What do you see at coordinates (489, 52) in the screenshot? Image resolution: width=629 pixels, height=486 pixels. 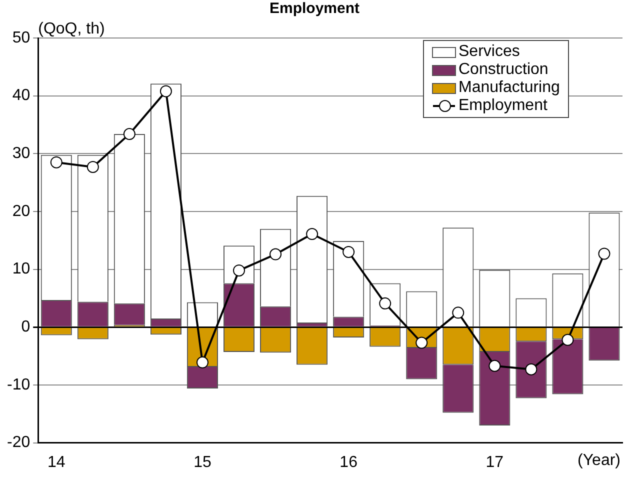 I see `legend-label: Services` at bounding box center [489, 52].